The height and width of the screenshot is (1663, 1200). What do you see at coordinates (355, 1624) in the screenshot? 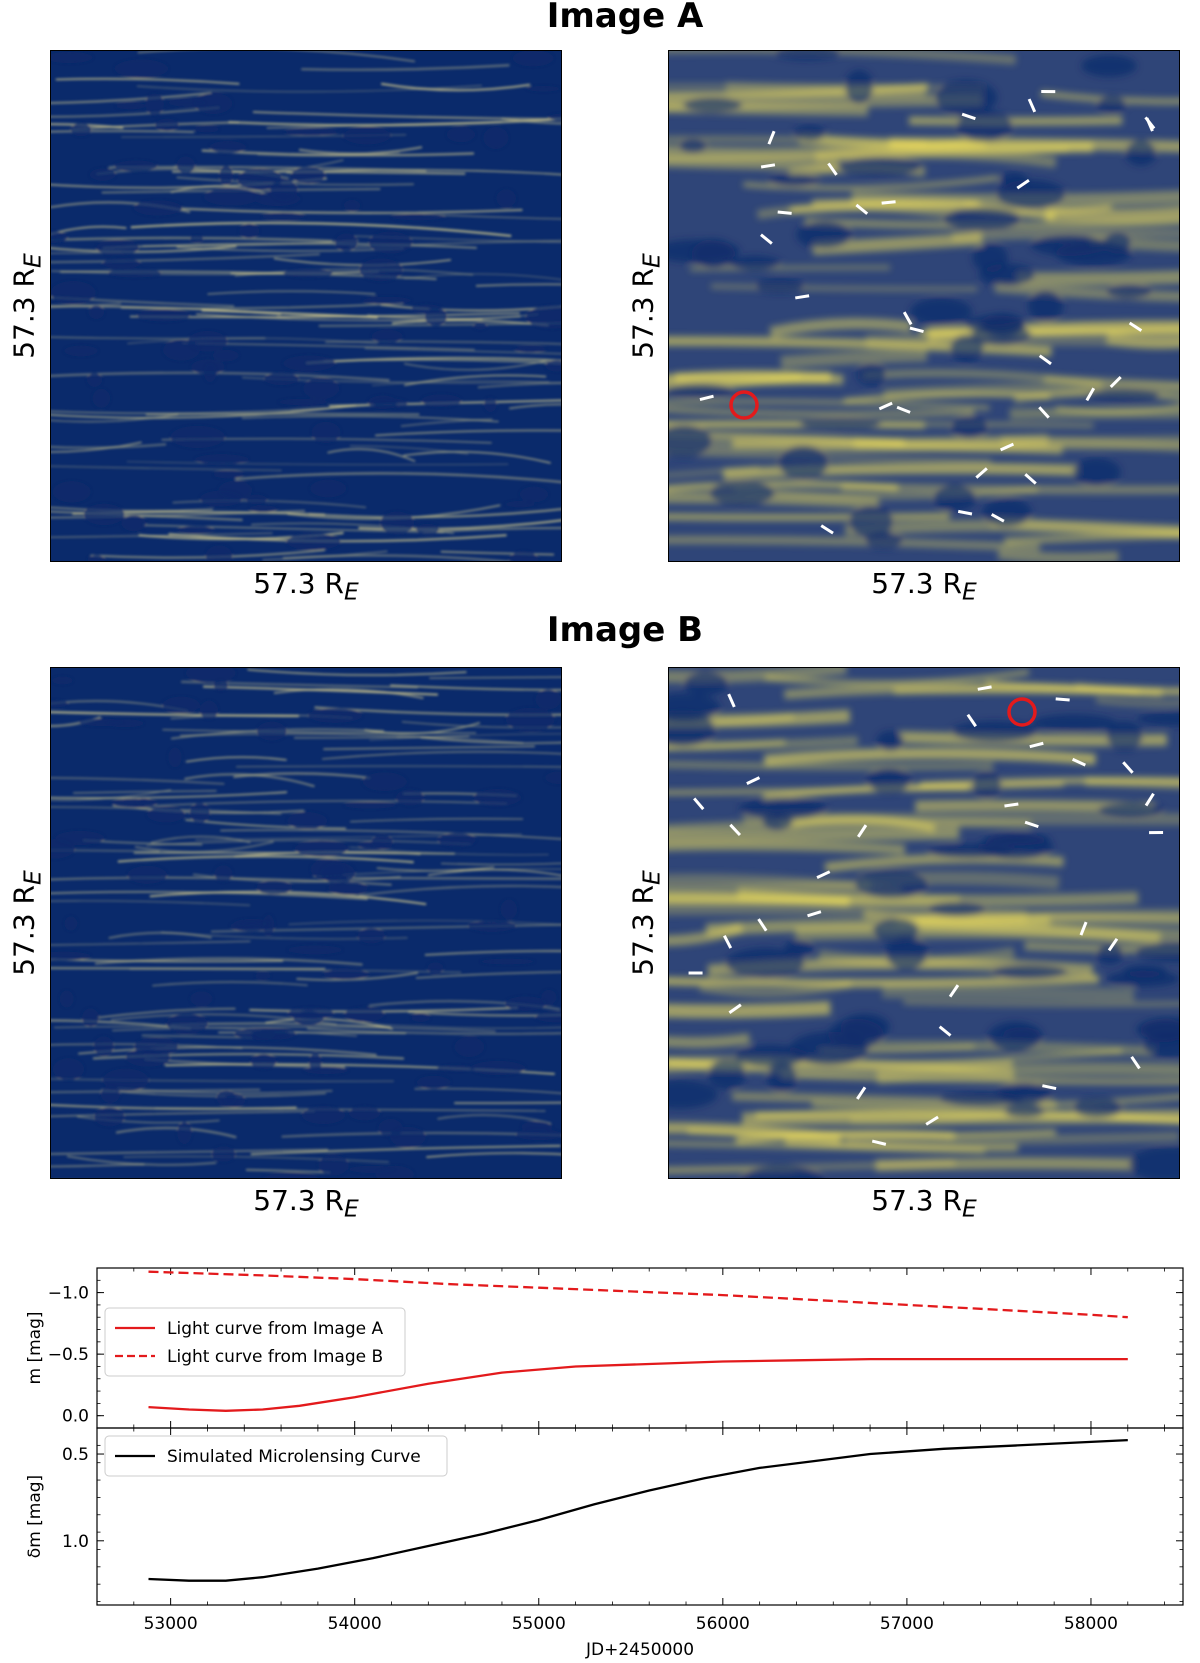
I see `x-tick-label: 54000` at bounding box center [355, 1624].